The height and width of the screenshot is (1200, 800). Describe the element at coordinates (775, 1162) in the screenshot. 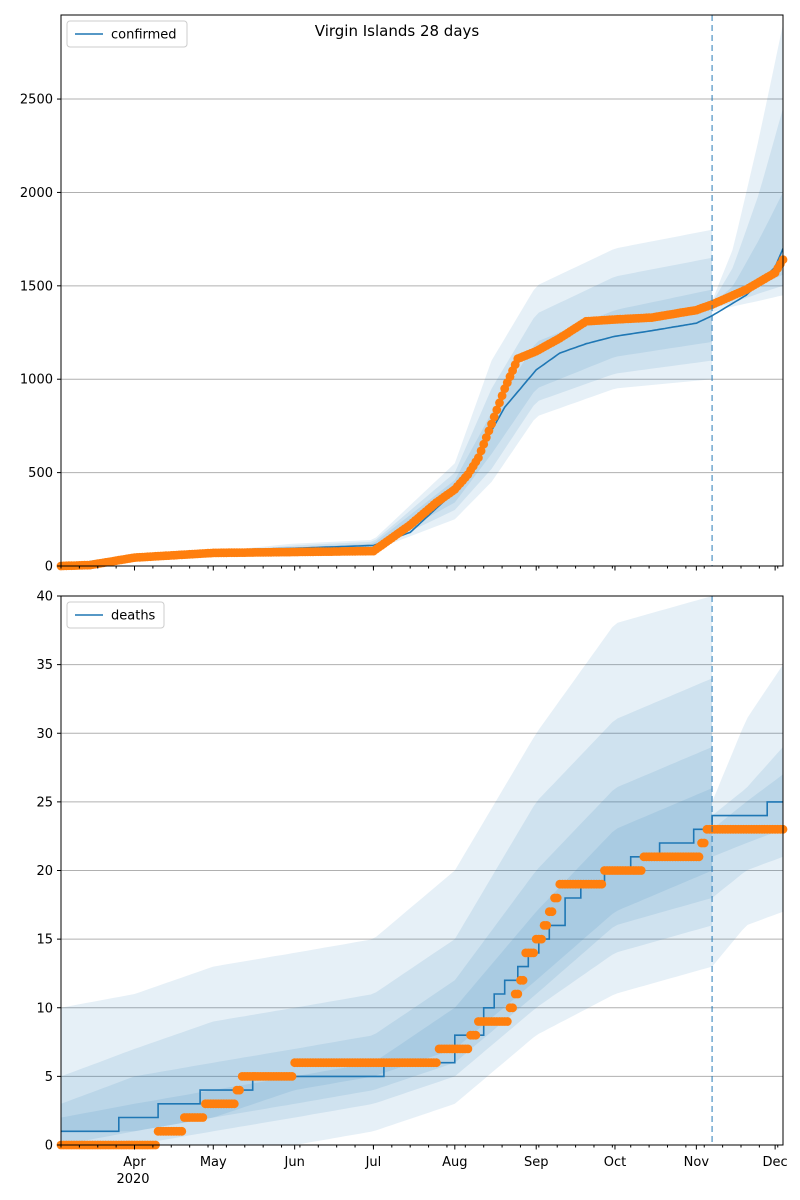

I see `month-label-dec: Dec` at that location.